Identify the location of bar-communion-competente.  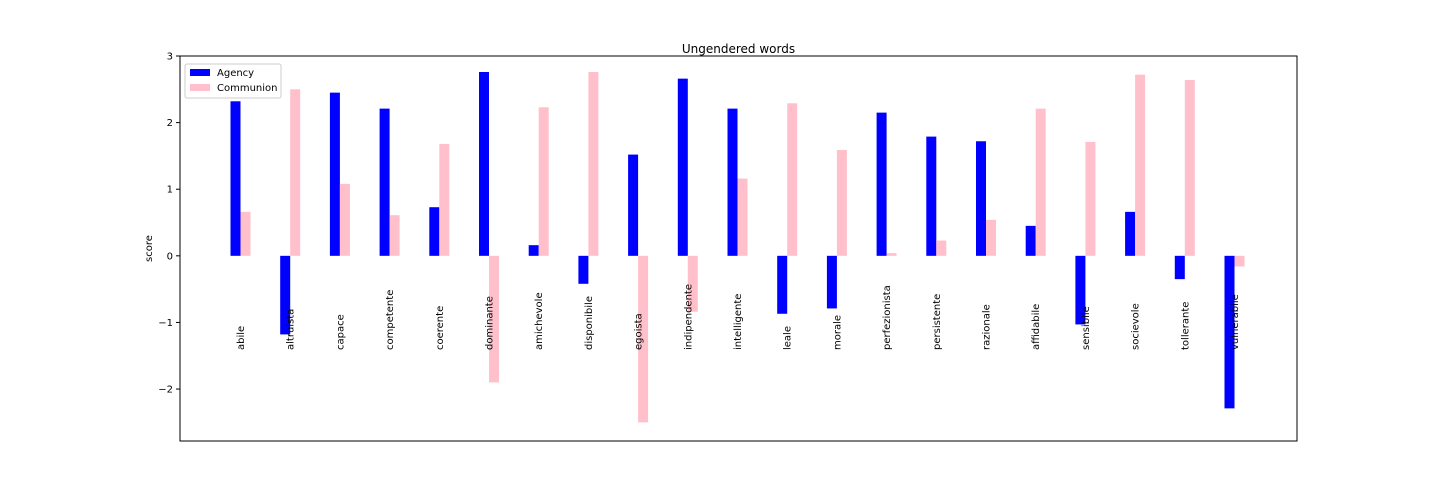
(394, 235).